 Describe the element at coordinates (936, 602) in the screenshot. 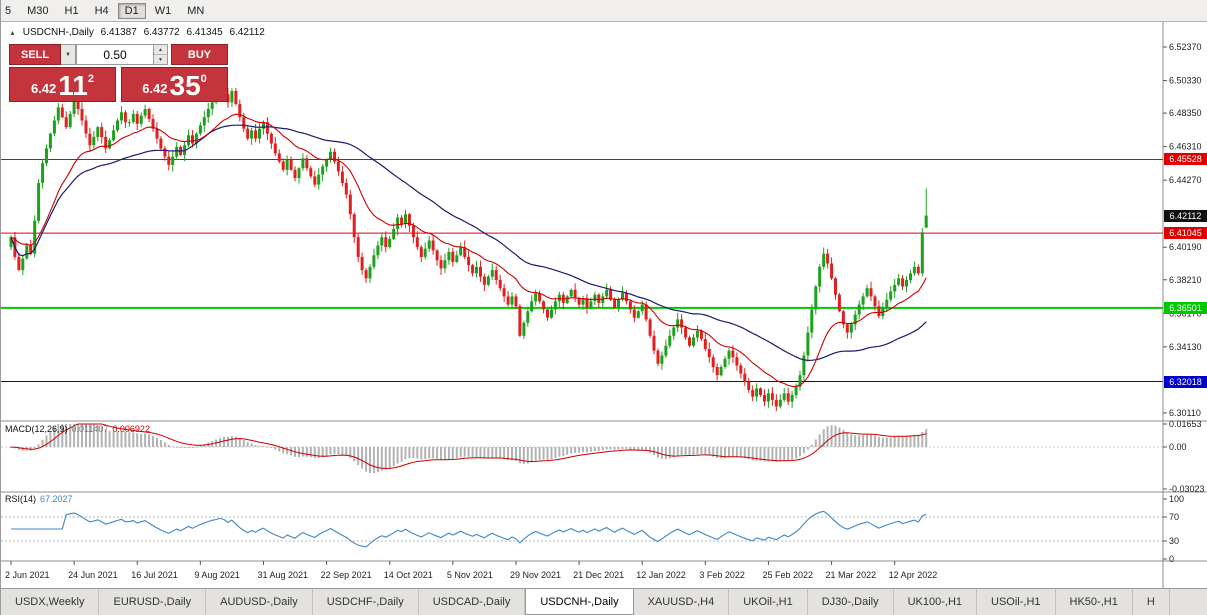

I see `chart-tab: UK100-,H1` at that location.